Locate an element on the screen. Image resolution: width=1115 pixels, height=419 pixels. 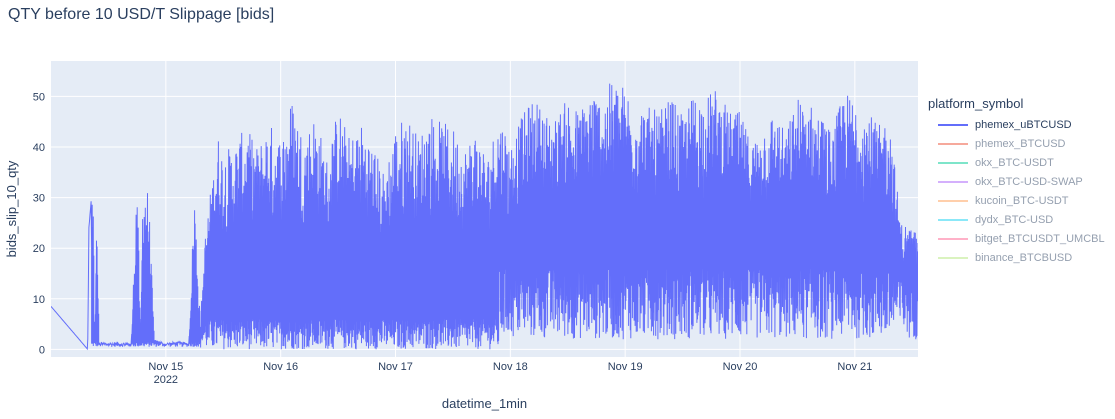
legend-label: dydx_BTC-USD is located at coordinates (1014, 219).